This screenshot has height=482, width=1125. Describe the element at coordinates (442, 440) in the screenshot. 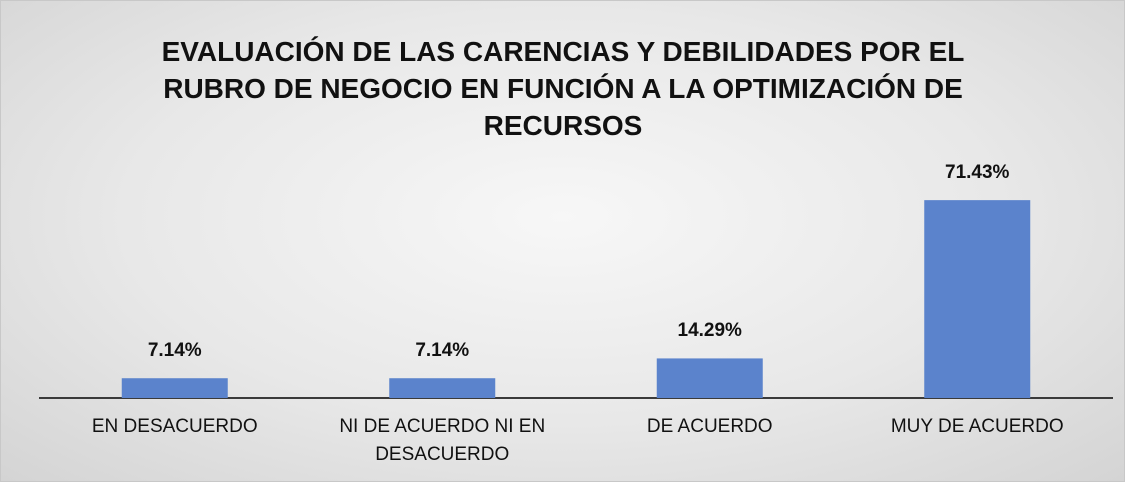

I see `x-tick-label: NI DE ACUERDO NI EN DESACUERDO` at that location.